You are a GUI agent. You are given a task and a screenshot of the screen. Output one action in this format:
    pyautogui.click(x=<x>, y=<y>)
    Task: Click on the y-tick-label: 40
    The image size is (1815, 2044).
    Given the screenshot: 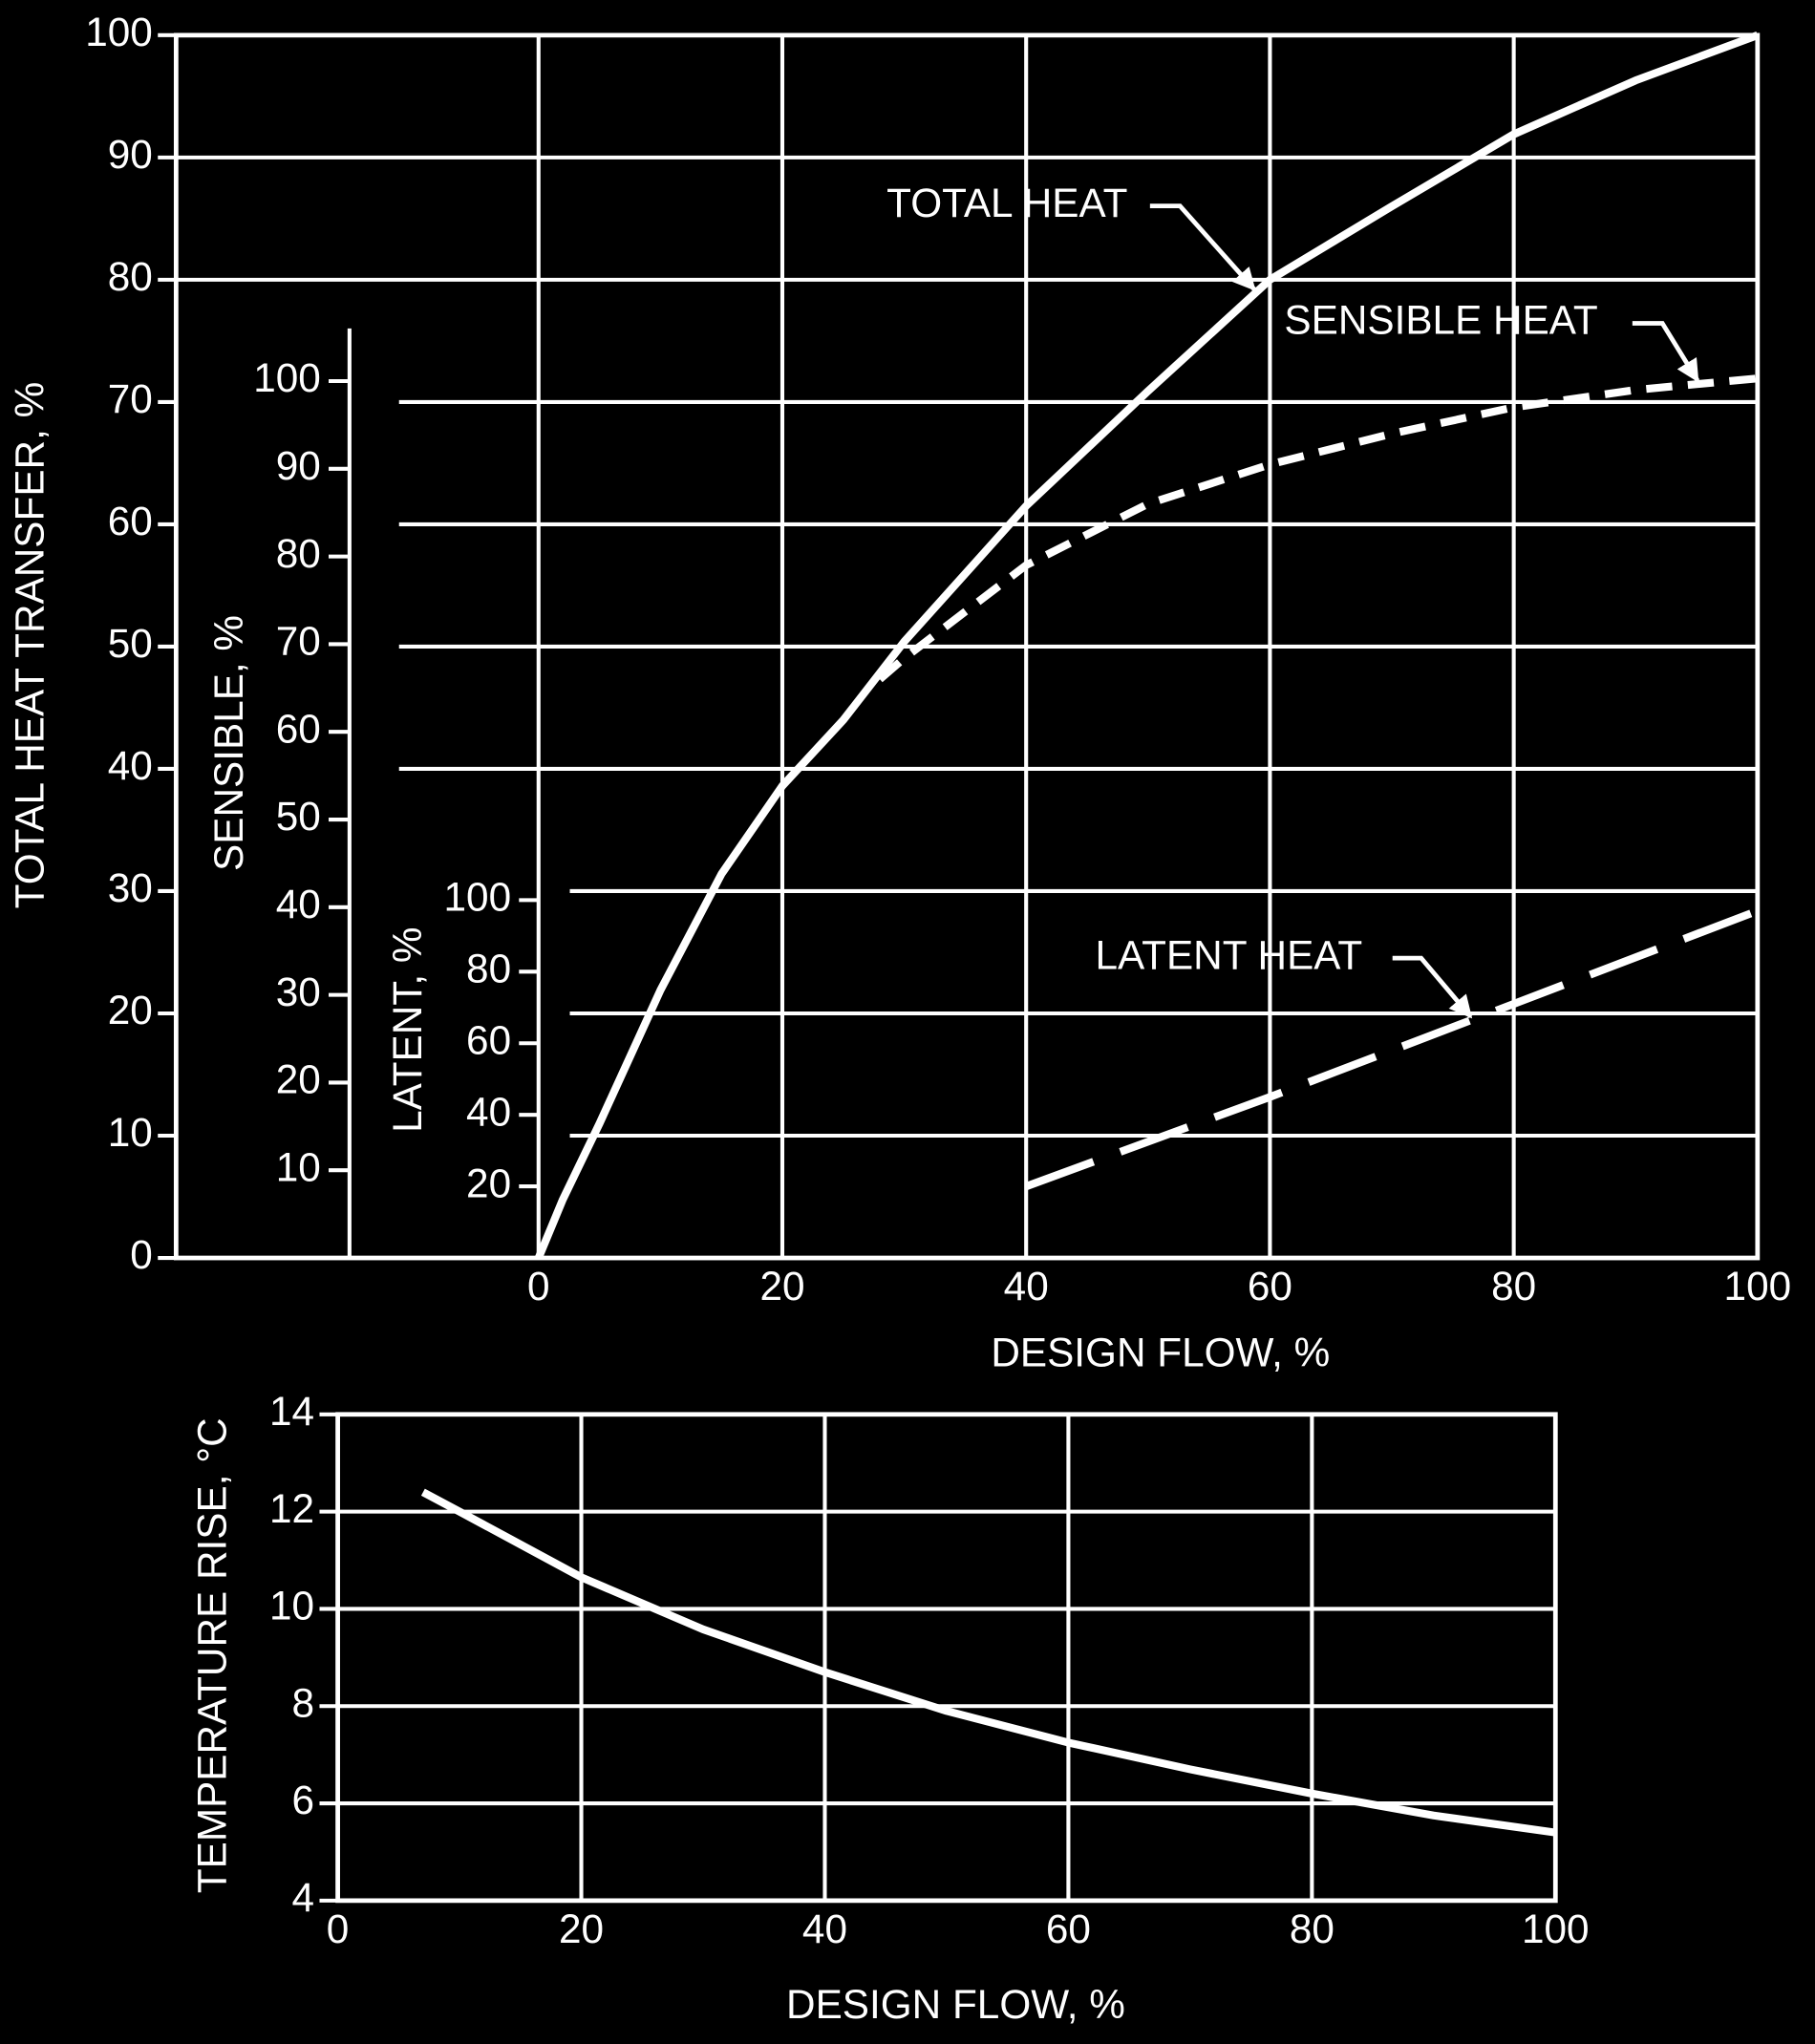 What is the action you would take?
    pyautogui.click(x=130, y=765)
    